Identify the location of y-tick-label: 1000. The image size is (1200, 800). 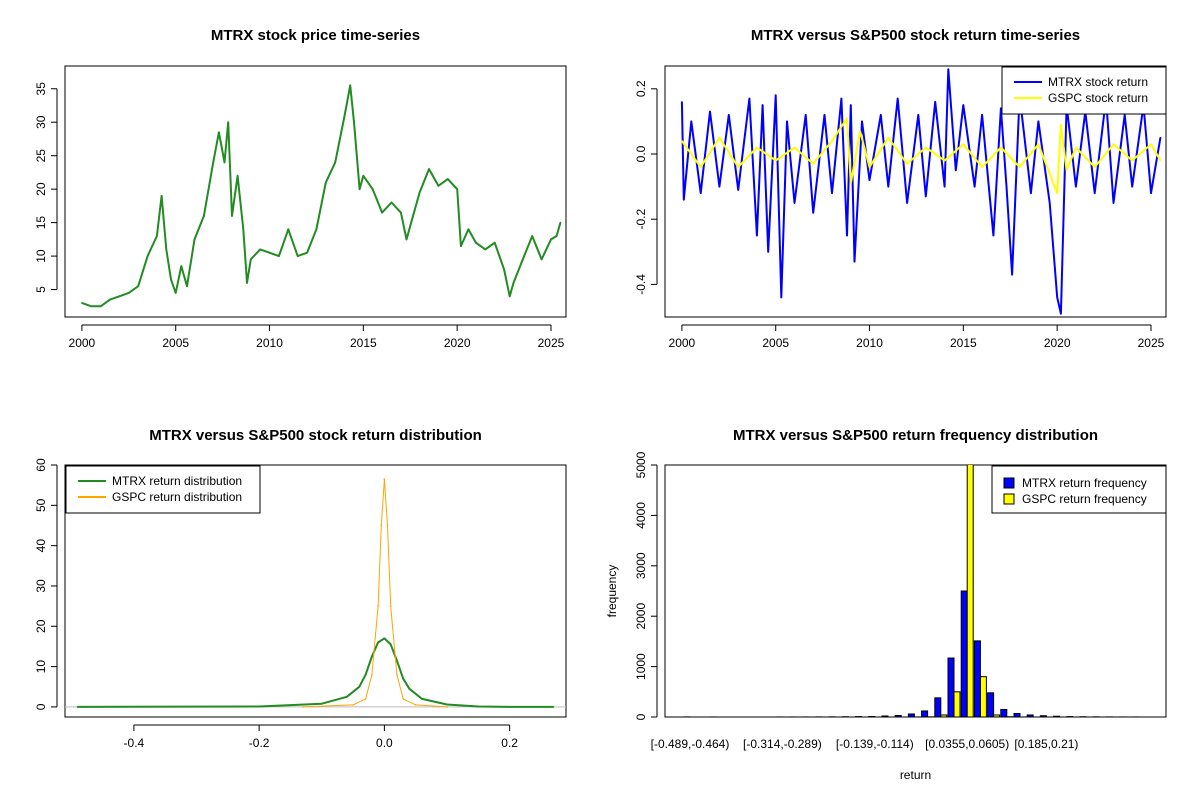
(641, 666).